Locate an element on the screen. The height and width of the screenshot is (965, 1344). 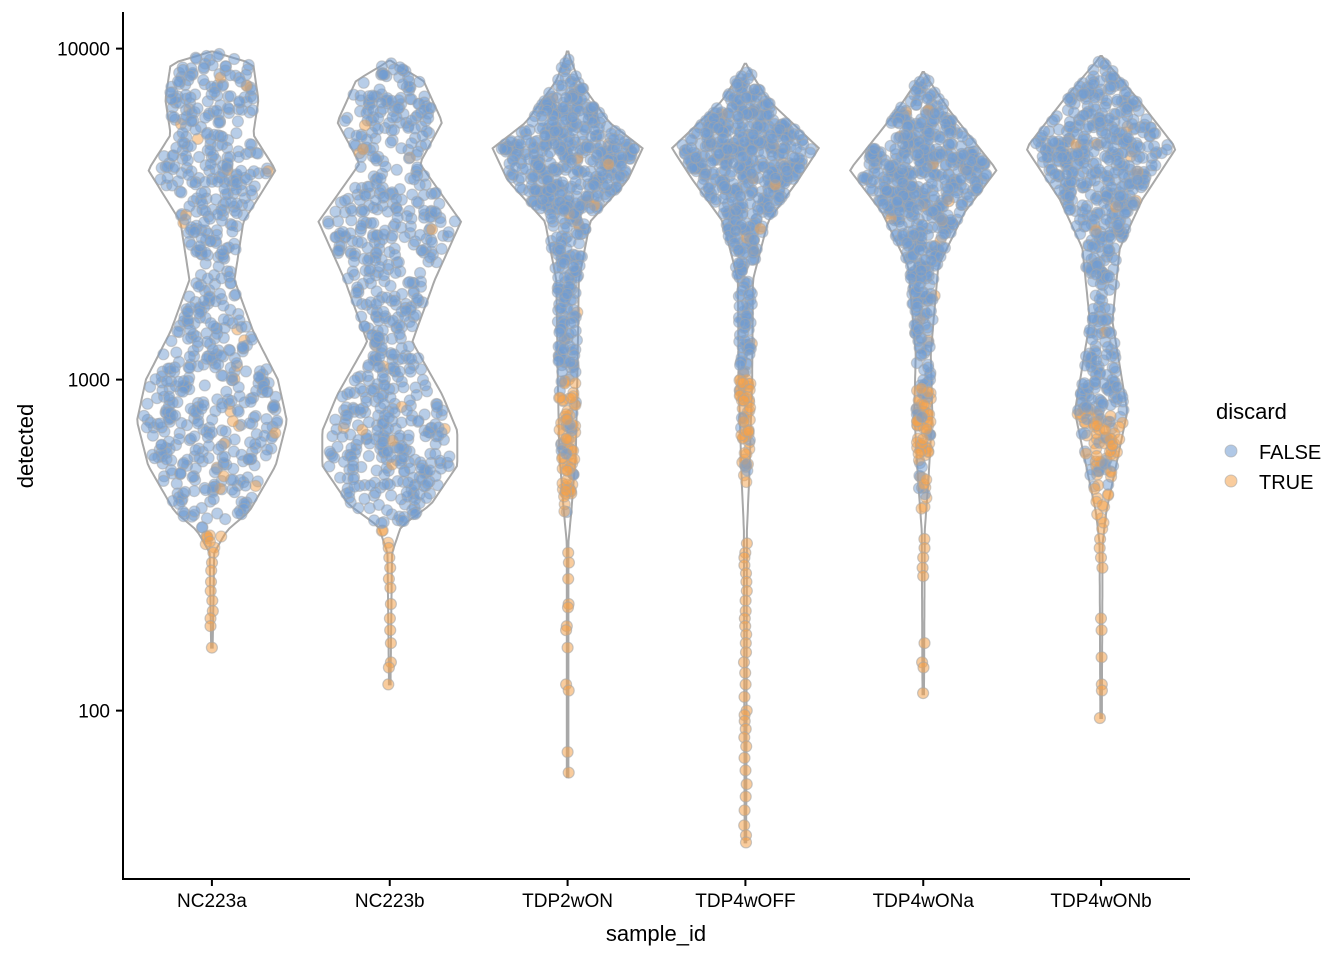
x-tick-label: TDP2wON is located at coordinates (567, 901).